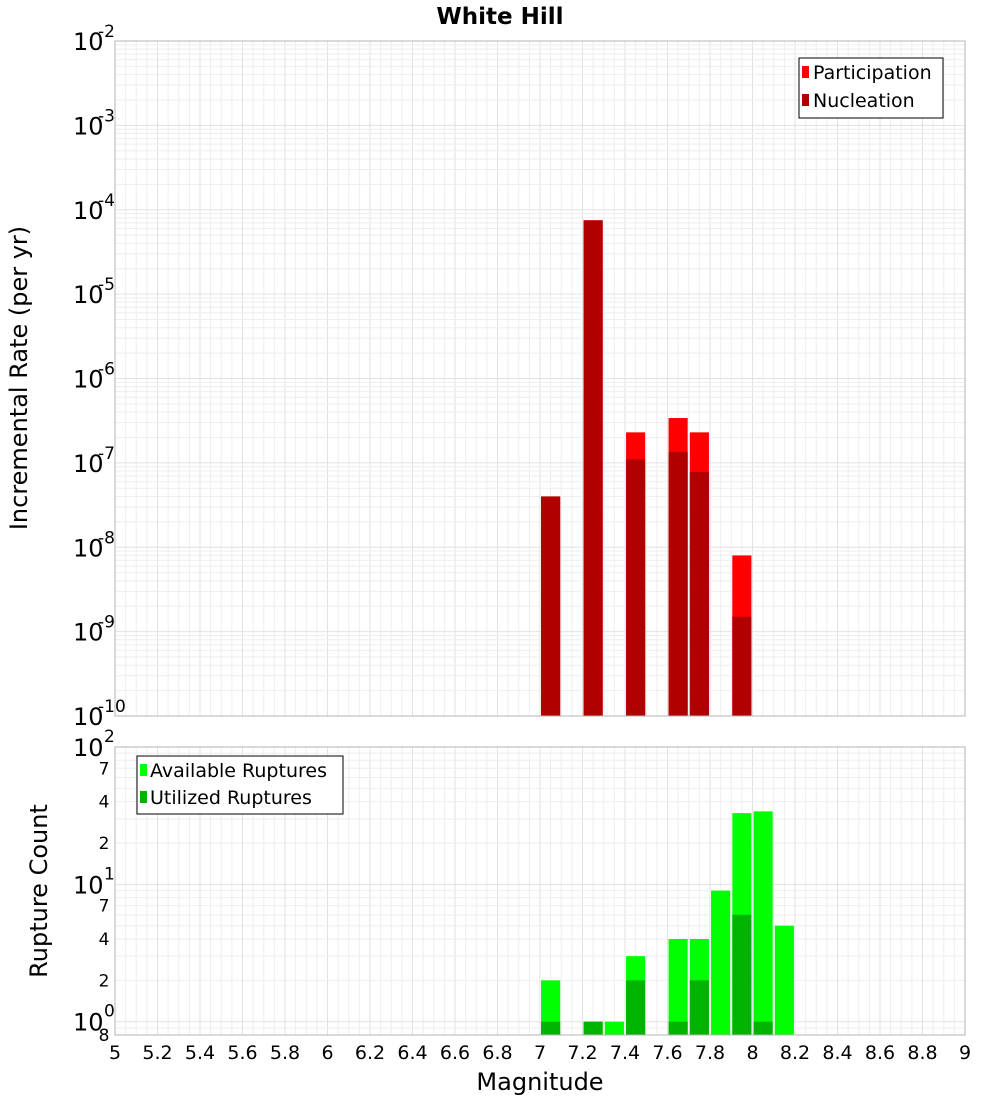  Describe the element at coordinates (880, 1053) in the screenshot. I see `x-tick-label: 8.6` at that location.